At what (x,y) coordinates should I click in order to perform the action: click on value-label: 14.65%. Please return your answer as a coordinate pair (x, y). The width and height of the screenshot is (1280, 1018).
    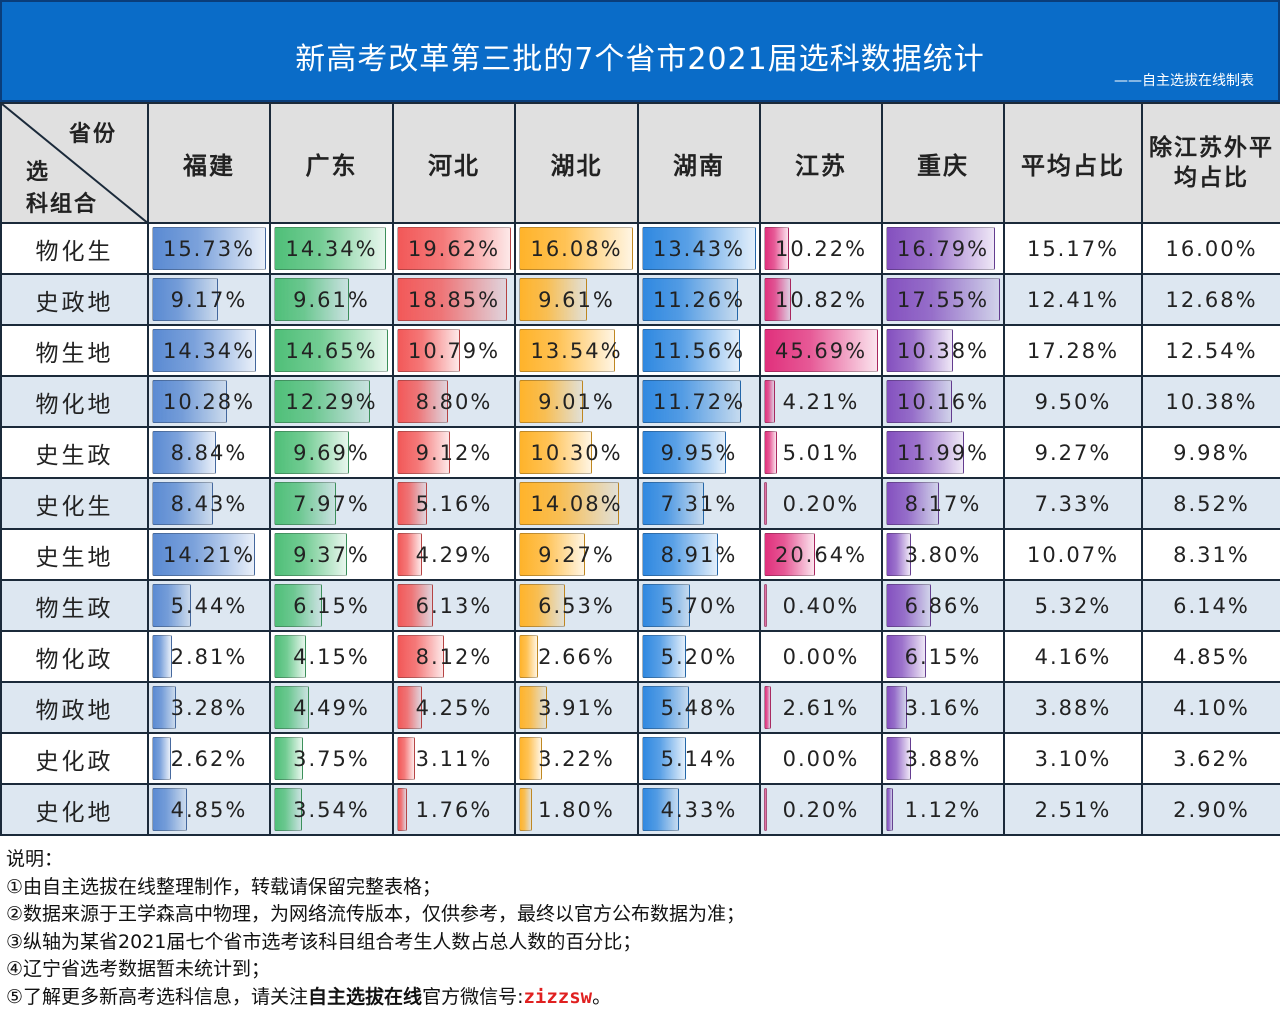
    Looking at the image, I should click on (331, 350).